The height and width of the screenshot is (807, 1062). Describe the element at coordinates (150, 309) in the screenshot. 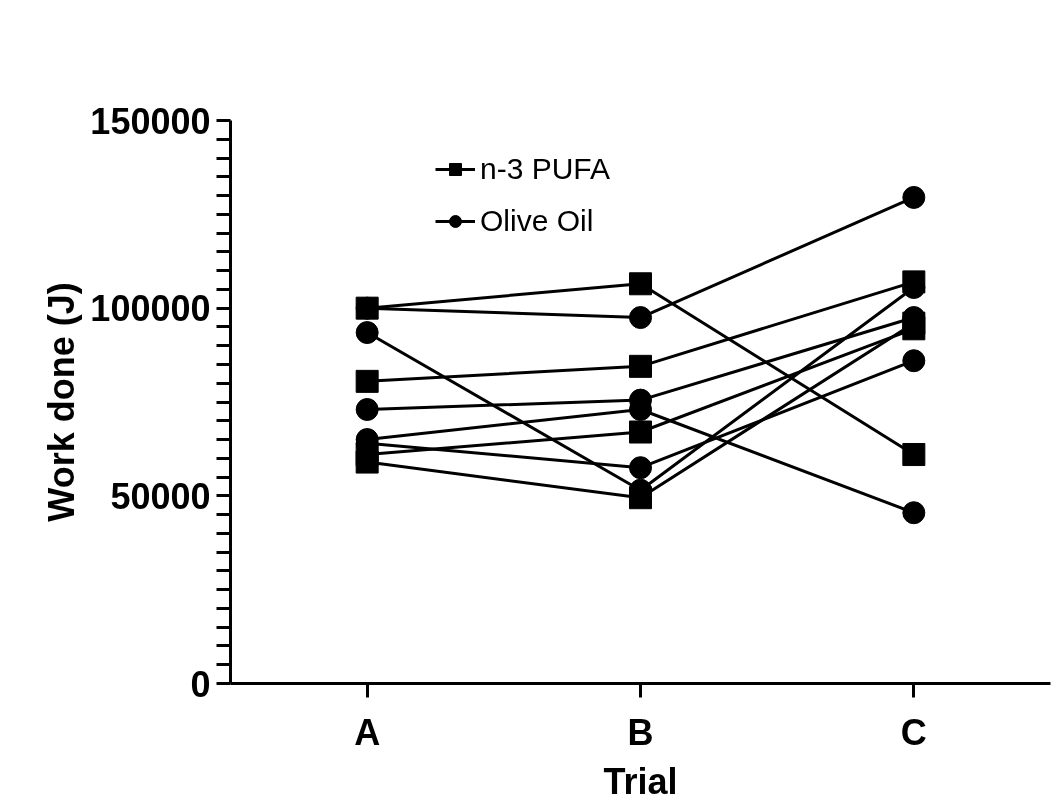

I see `y-tick-label: 100000` at that location.